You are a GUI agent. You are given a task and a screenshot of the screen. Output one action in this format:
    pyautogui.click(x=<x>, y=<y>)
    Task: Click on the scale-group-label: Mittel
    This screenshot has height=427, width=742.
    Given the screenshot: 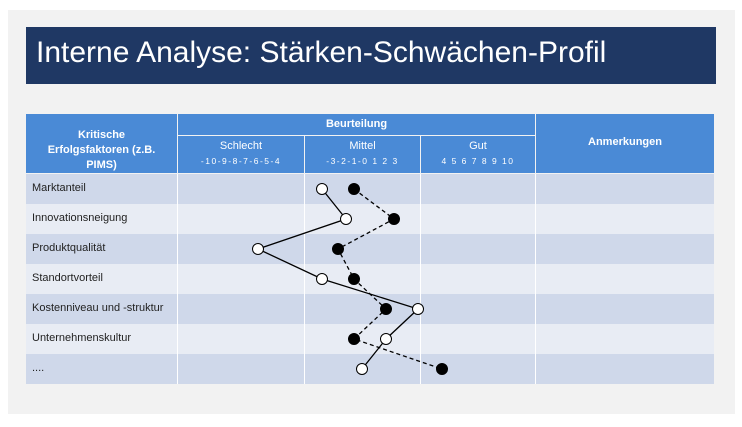 What is the action you would take?
    pyautogui.click(x=362, y=146)
    